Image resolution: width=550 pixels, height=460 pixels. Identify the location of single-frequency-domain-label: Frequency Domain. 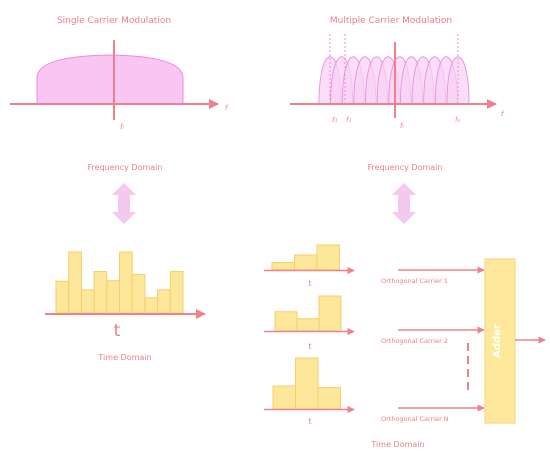
(125, 167).